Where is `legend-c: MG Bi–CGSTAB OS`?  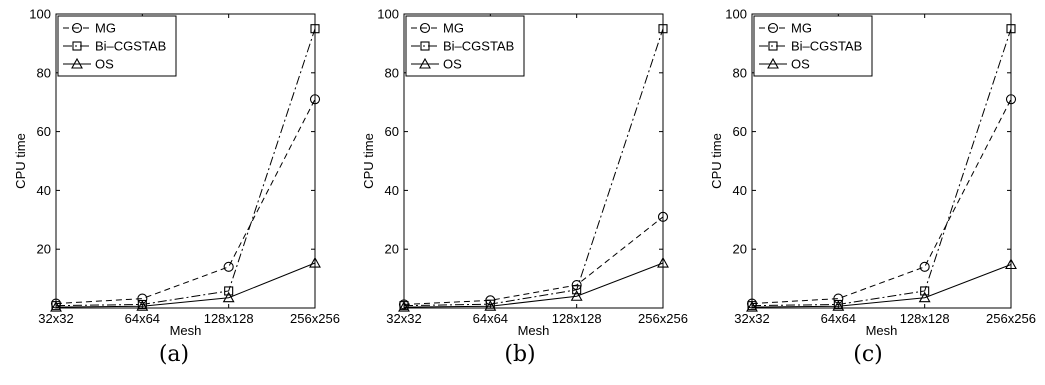 legend-c: MG Bi–CGSTAB OS is located at coordinates (813, 46).